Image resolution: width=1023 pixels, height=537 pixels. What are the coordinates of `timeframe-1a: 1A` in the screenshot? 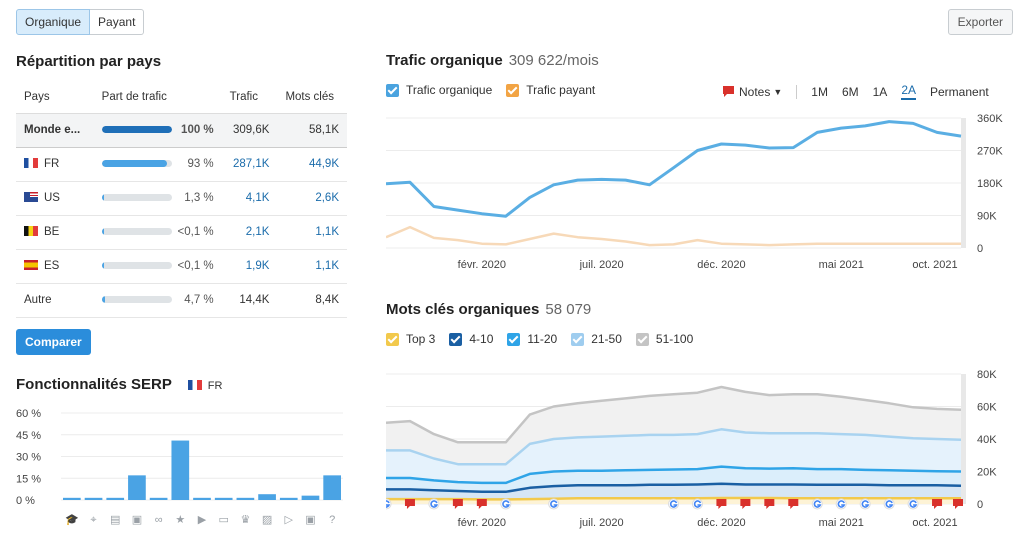 It's located at (880, 91).